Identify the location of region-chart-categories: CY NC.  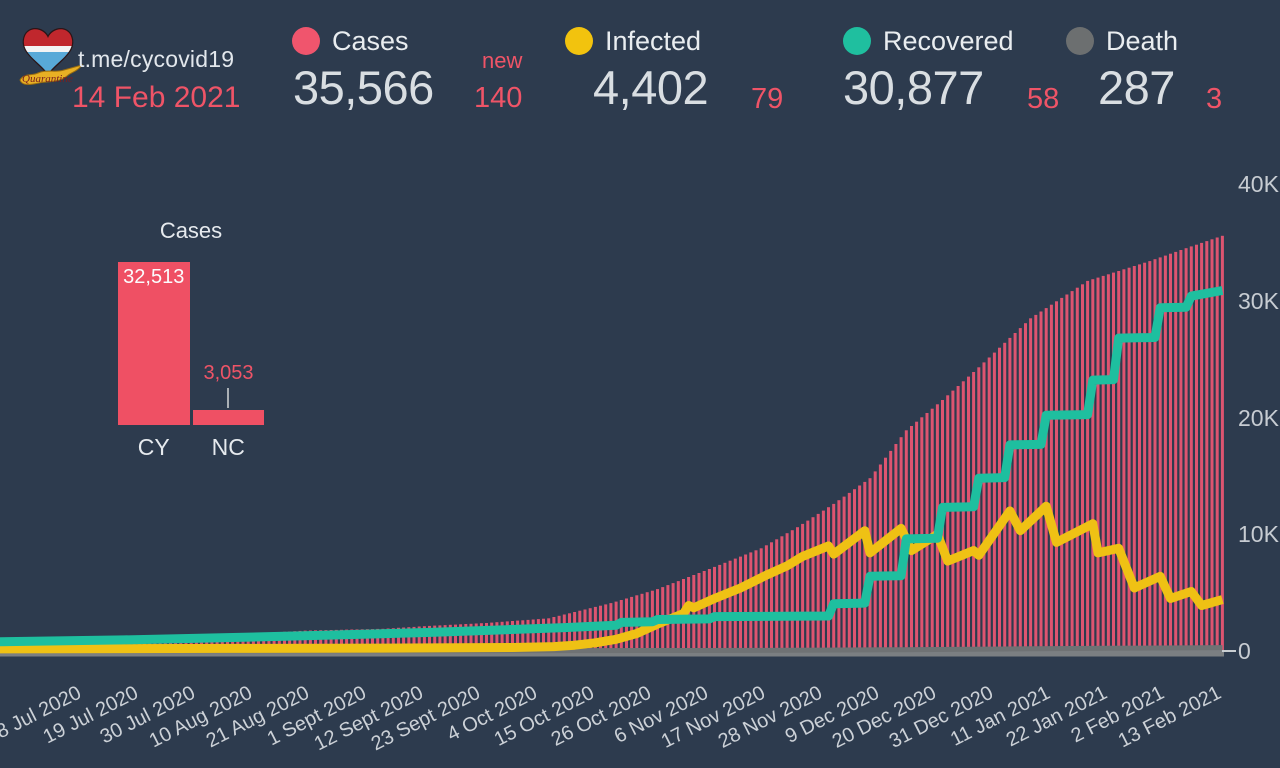
(191, 447).